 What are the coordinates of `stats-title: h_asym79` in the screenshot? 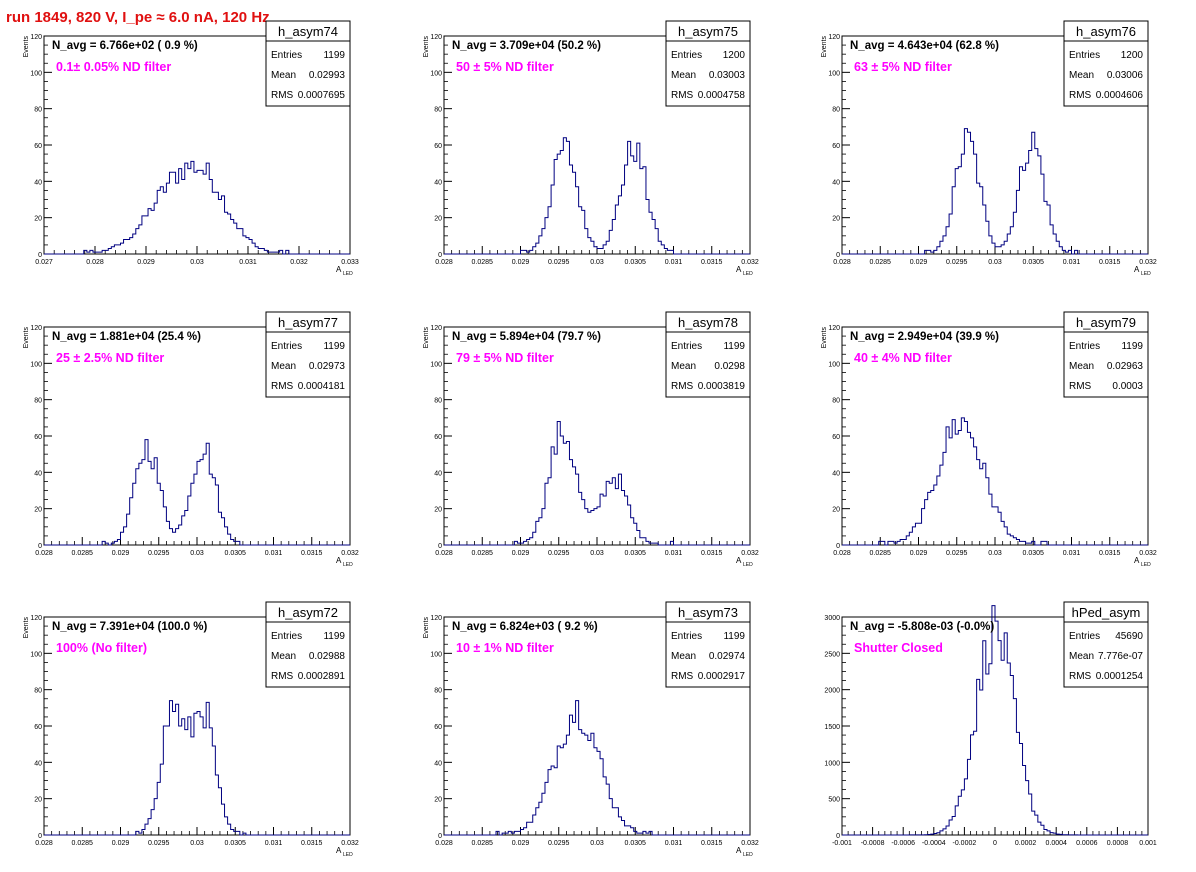 It's located at (1106, 322).